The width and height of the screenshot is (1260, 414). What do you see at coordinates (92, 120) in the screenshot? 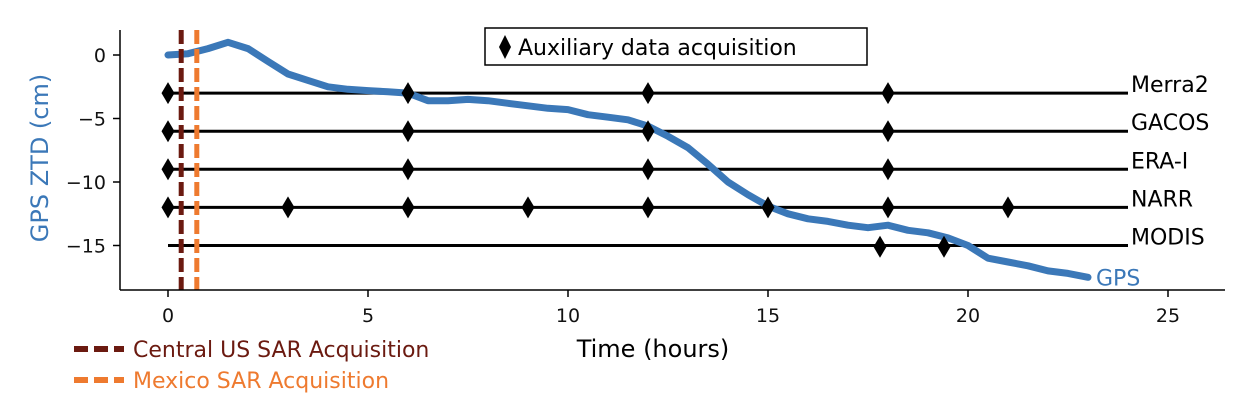
I see `y-tick-label: −5` at bounding box center [92, 120].